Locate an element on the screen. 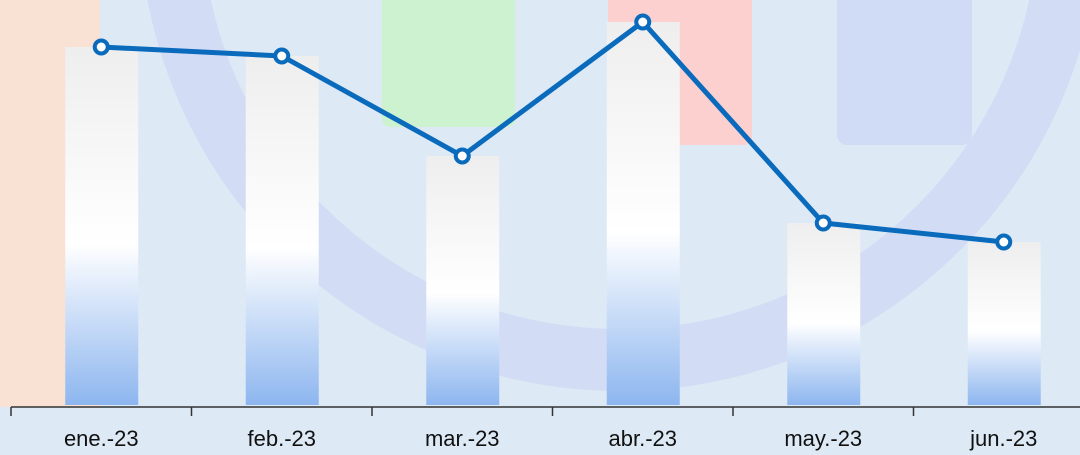 The width and height of the screenshot is (1080, 455). x-tick-label: ene.-23 is located at coordinates (101, 438).